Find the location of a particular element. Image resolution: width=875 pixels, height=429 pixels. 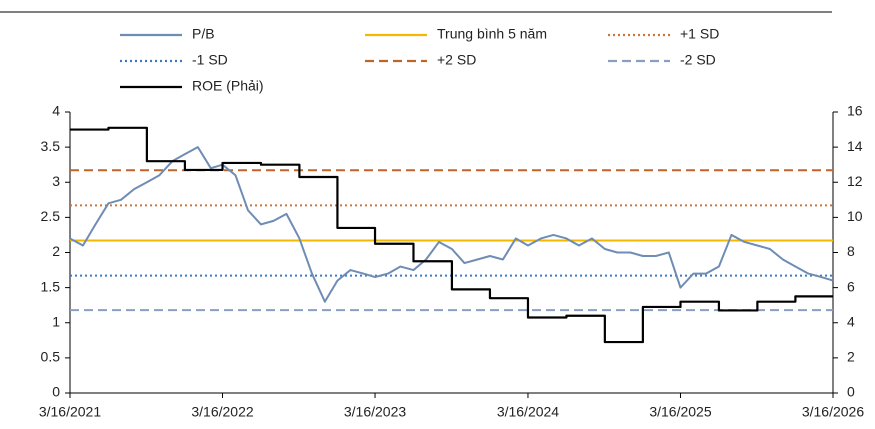

y2-tick-label: 4 is located at coordinates (851, 321).